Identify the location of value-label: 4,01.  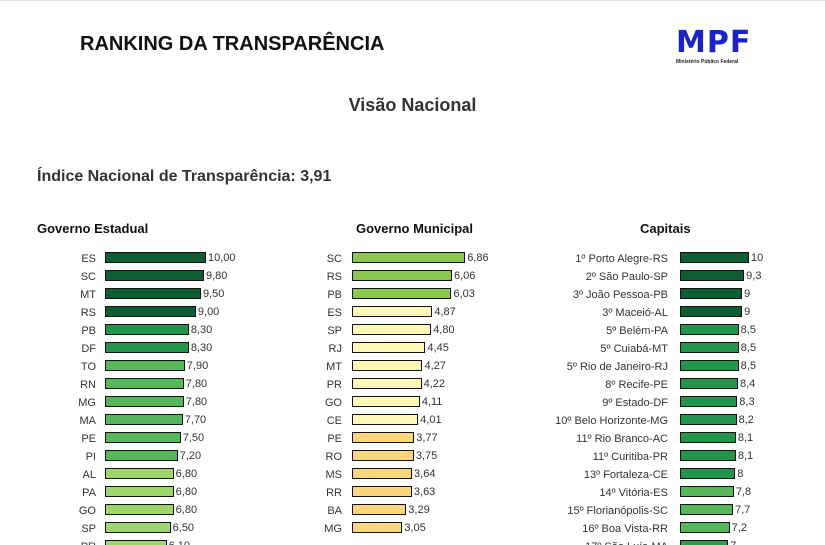
(431, 420).